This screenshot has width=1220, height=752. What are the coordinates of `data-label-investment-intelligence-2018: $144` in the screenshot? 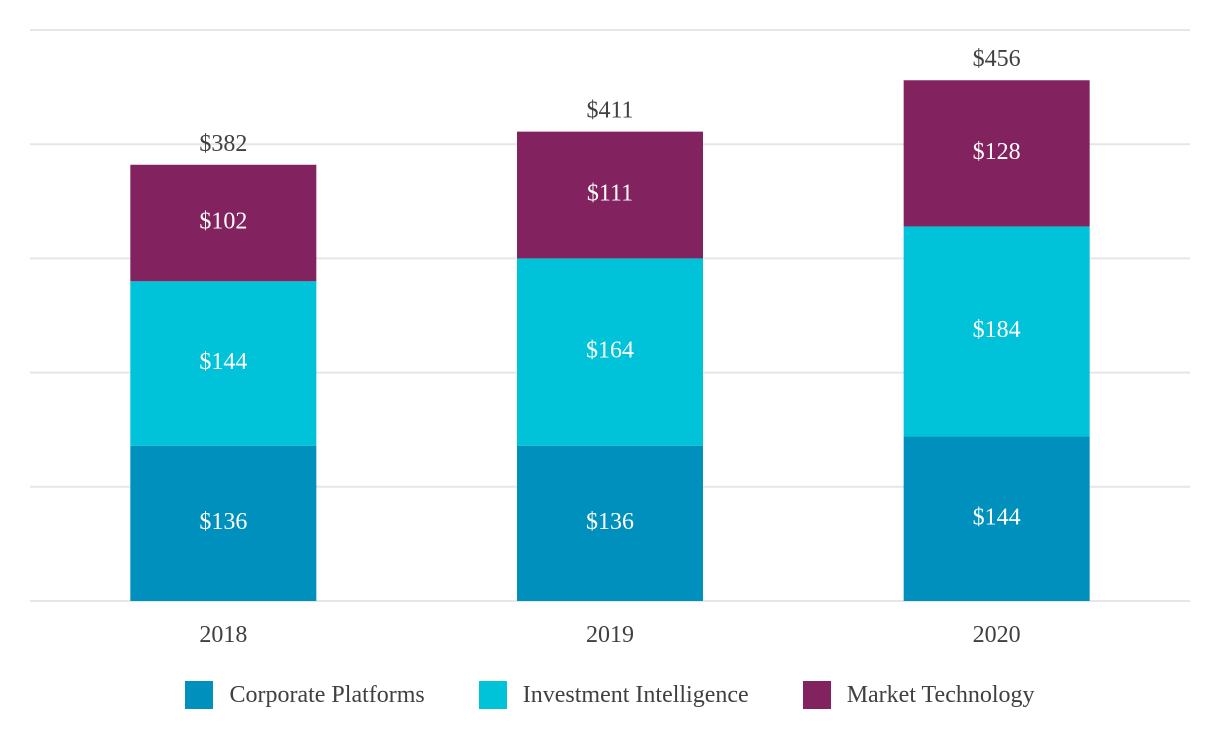 It's located at (223, 362).